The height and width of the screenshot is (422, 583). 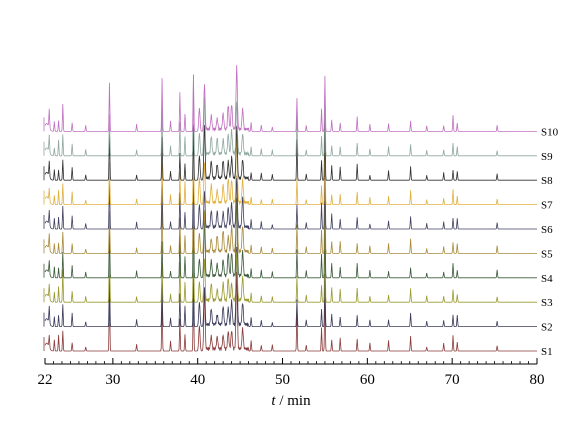 What do you see at coordinates (367, 380) in the screenshot?
I see `x-tick-label: 60` at bounding box center [367, 380].